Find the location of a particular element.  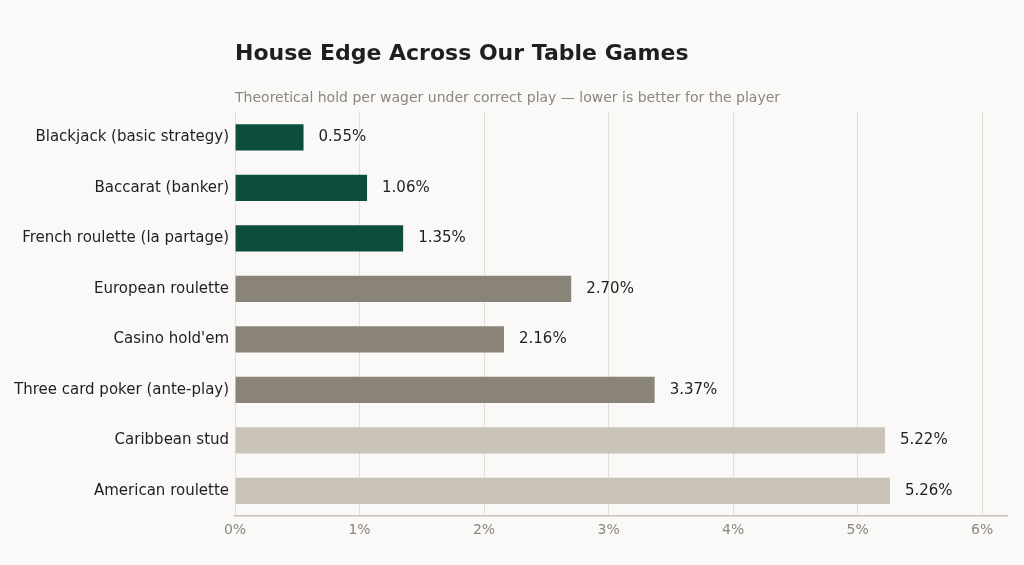

y-tick-label: European roulette is located at coordinates (161, 287).